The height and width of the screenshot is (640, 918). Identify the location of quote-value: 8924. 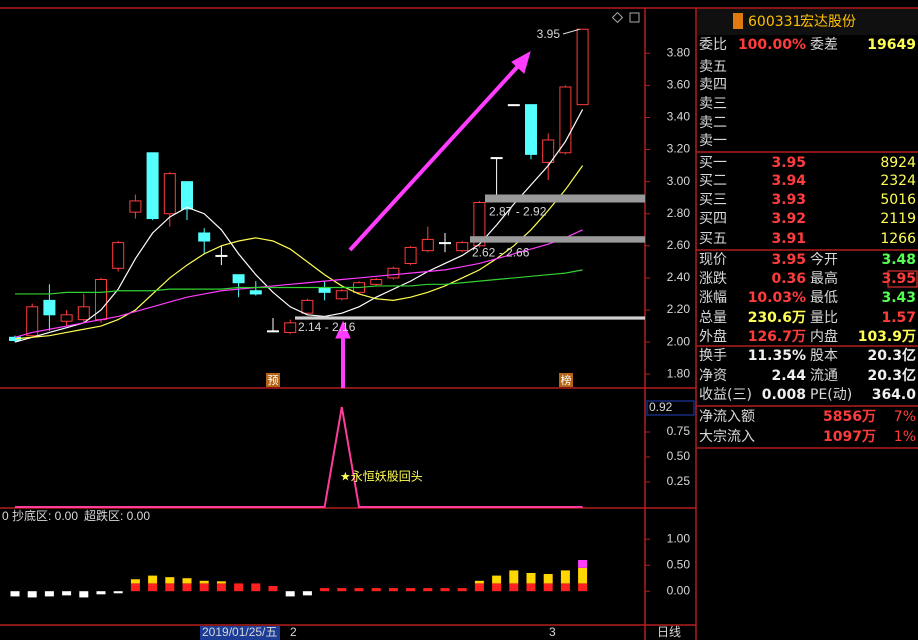
(898, 163).